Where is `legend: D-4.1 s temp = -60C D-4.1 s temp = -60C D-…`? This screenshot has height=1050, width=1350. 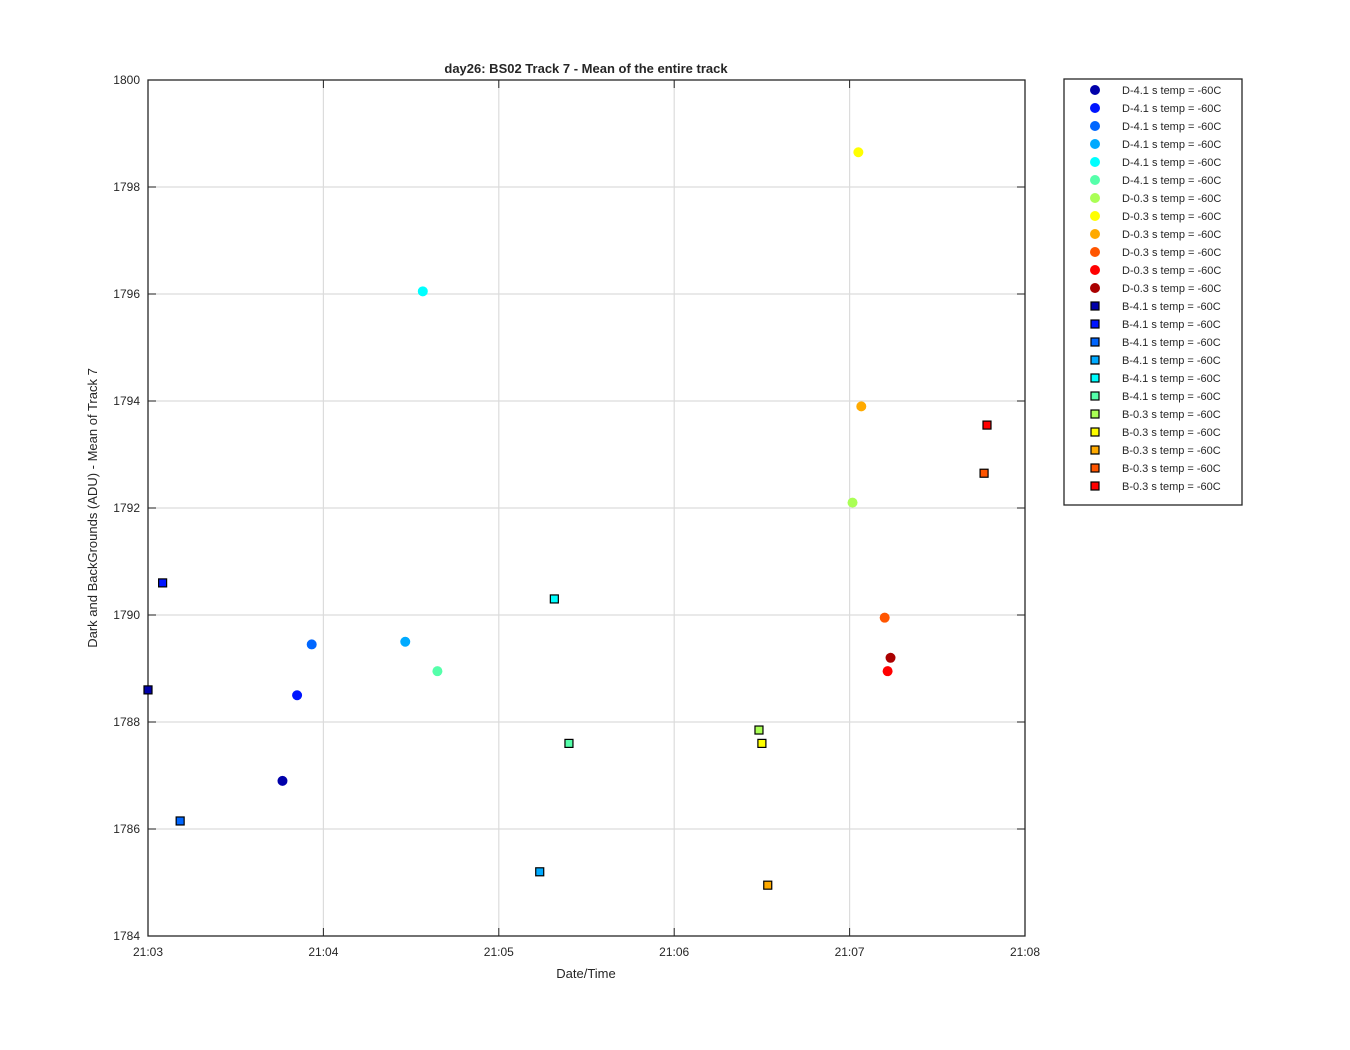 legend: D-4.1 s temp = -60C D-4.1 s temp = -60C D-… is located at coordinates (1153, 292).